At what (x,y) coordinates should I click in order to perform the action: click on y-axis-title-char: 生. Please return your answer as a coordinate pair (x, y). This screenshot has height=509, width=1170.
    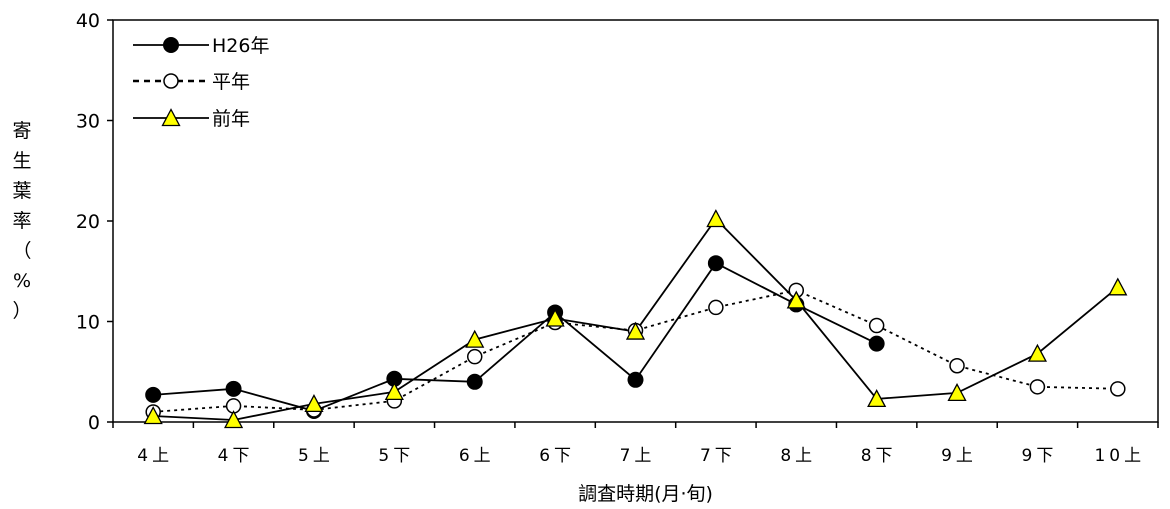
    Looking at the image, I should click on (21, 161).